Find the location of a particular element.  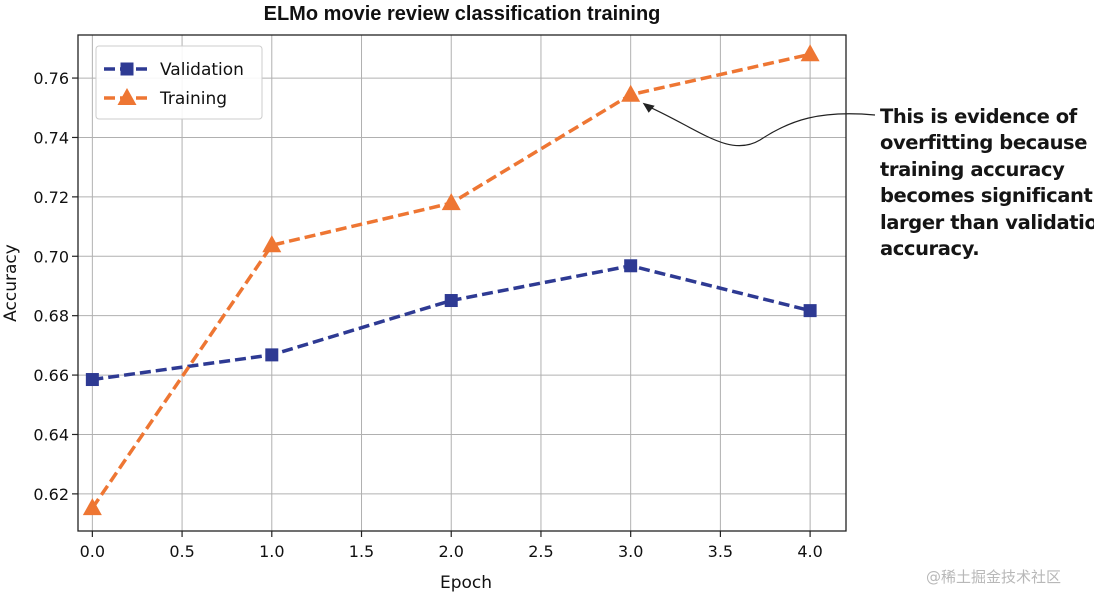

y-axis-ticks: 0.62 0.64 0.66 0.68 0.70 0.72 0.74 0.76 is located at coordinates (55, 286).